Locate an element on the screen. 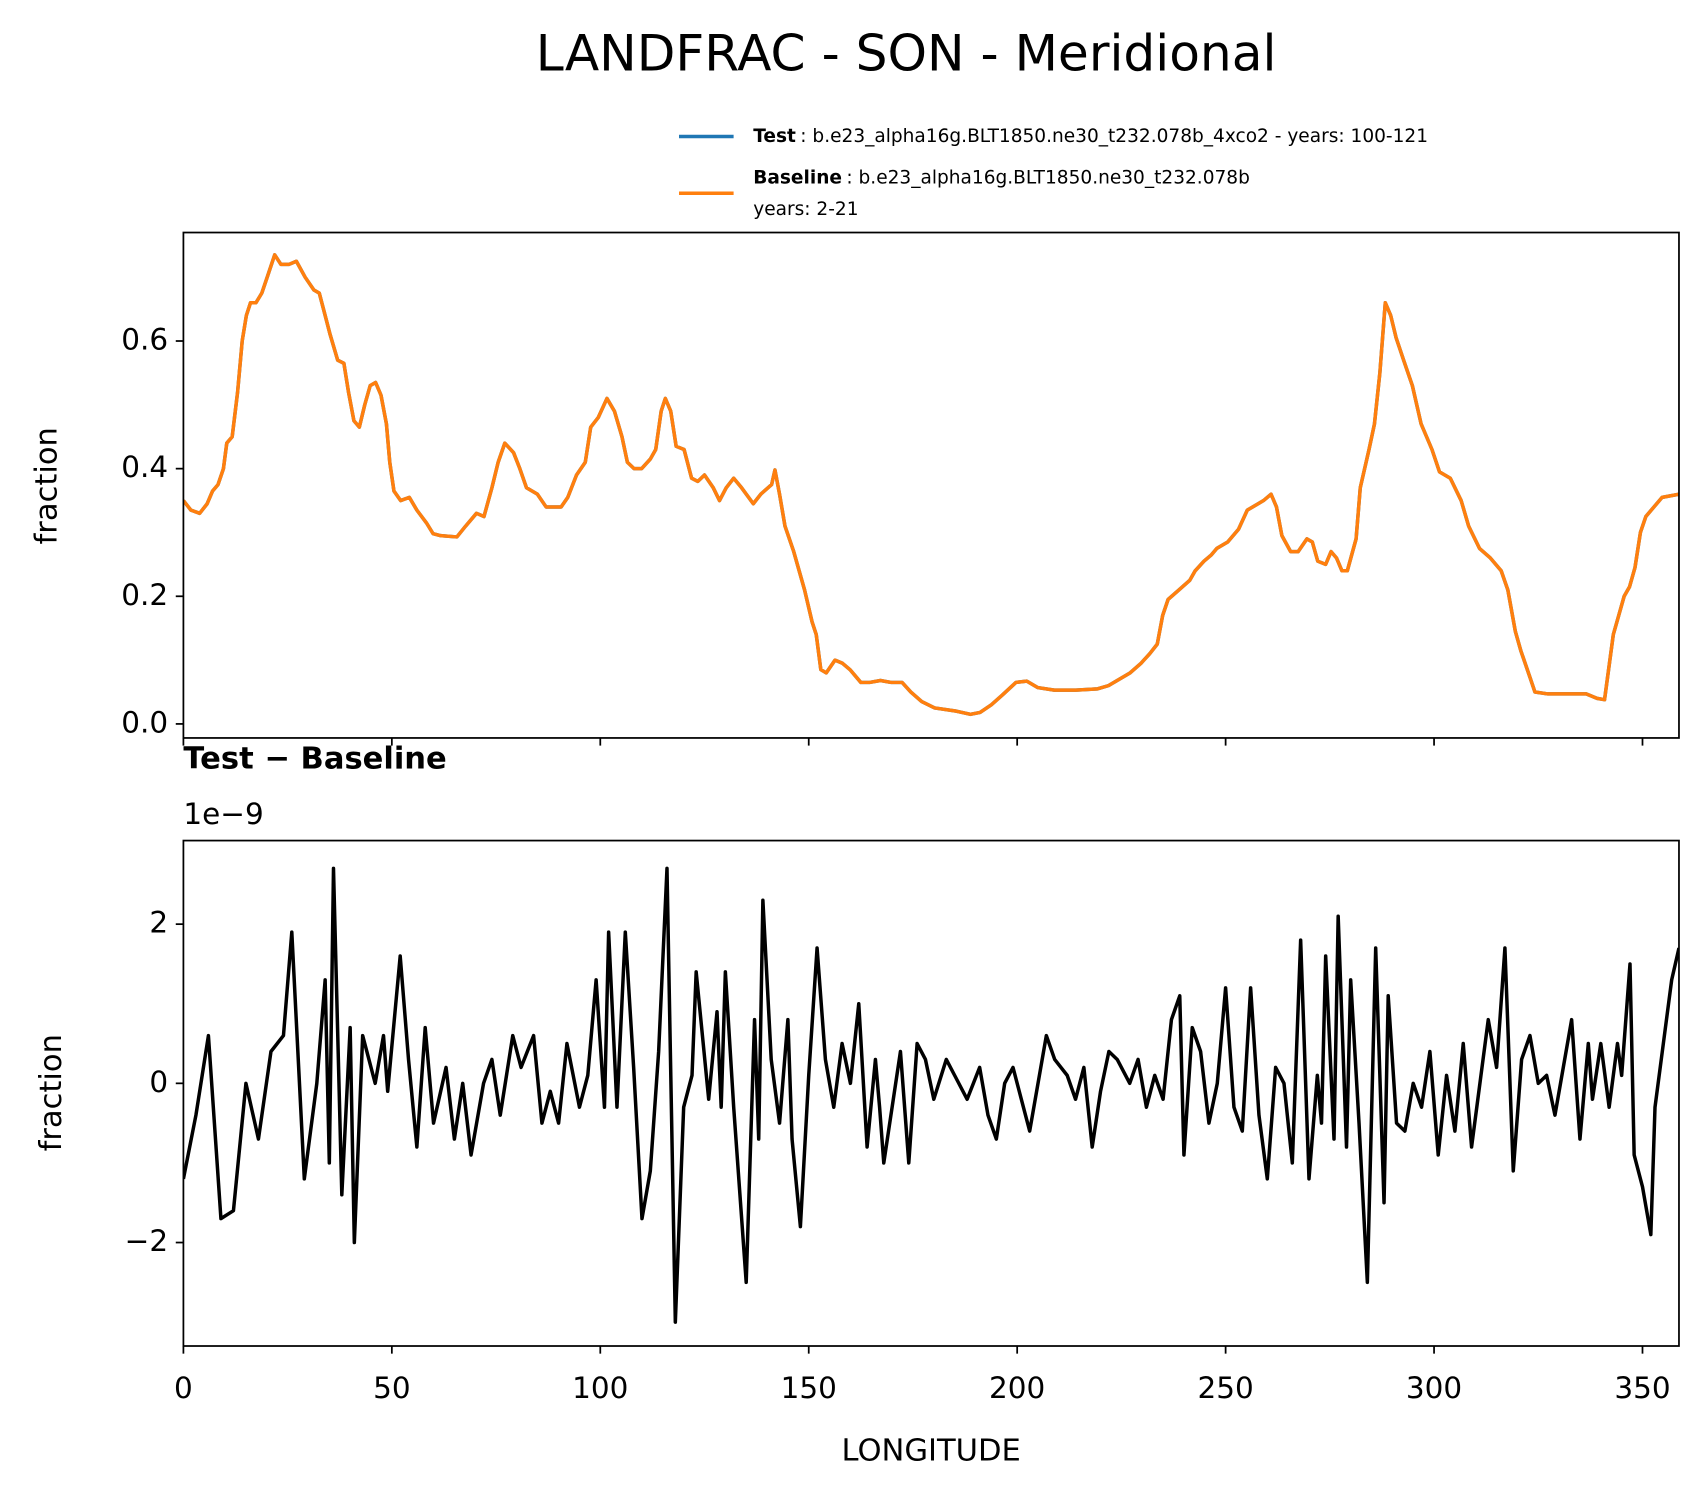 The image size is (1703, 1496). offset-label: 1e−9 is located at coordinates (223, 814).